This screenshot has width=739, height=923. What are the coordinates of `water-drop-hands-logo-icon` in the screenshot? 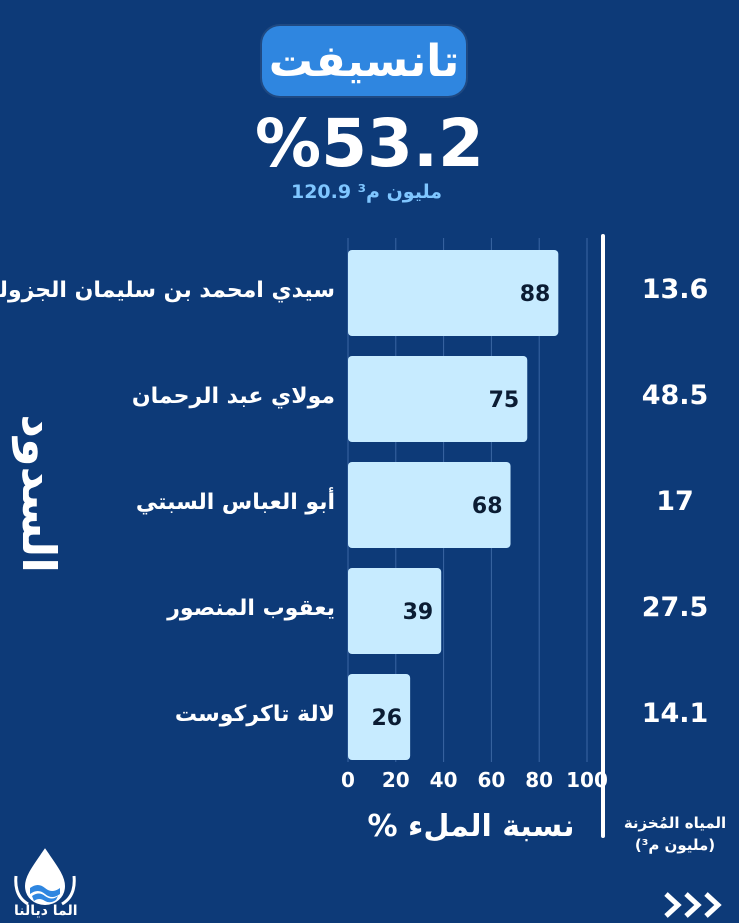 It's located at (45, 877).